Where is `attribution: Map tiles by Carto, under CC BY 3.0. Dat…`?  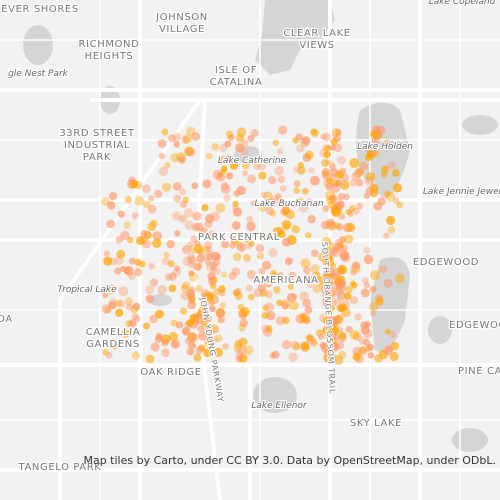
attribution: Map tiles by Carto, under CC BY 3.0. Dat… is located at coordinates (289, 460).